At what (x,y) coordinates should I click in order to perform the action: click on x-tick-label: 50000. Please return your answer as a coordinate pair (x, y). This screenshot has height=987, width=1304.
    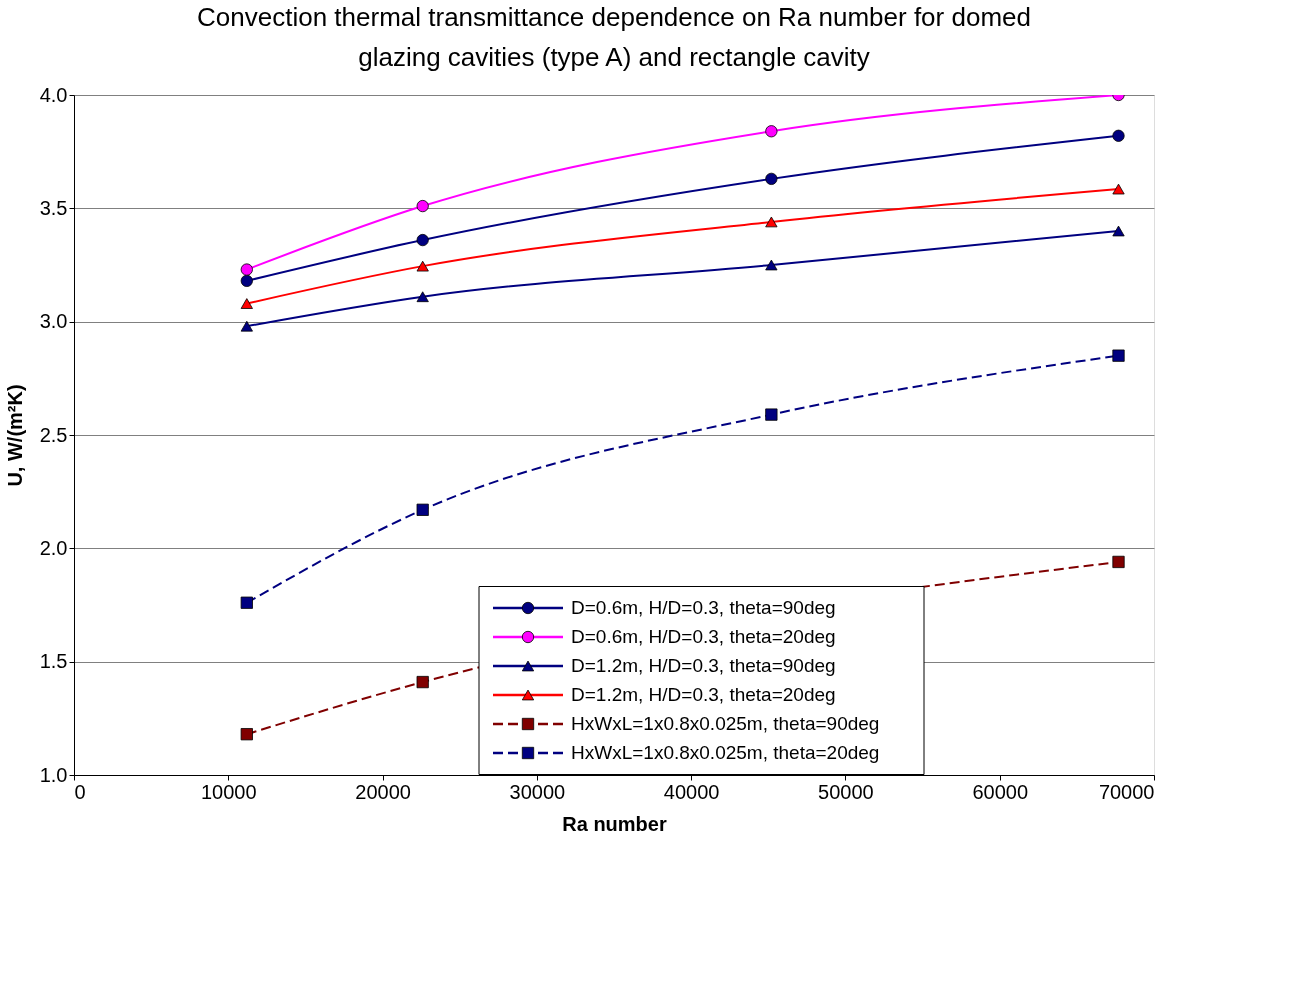
    Looking at the image, I should click on (846, 791).